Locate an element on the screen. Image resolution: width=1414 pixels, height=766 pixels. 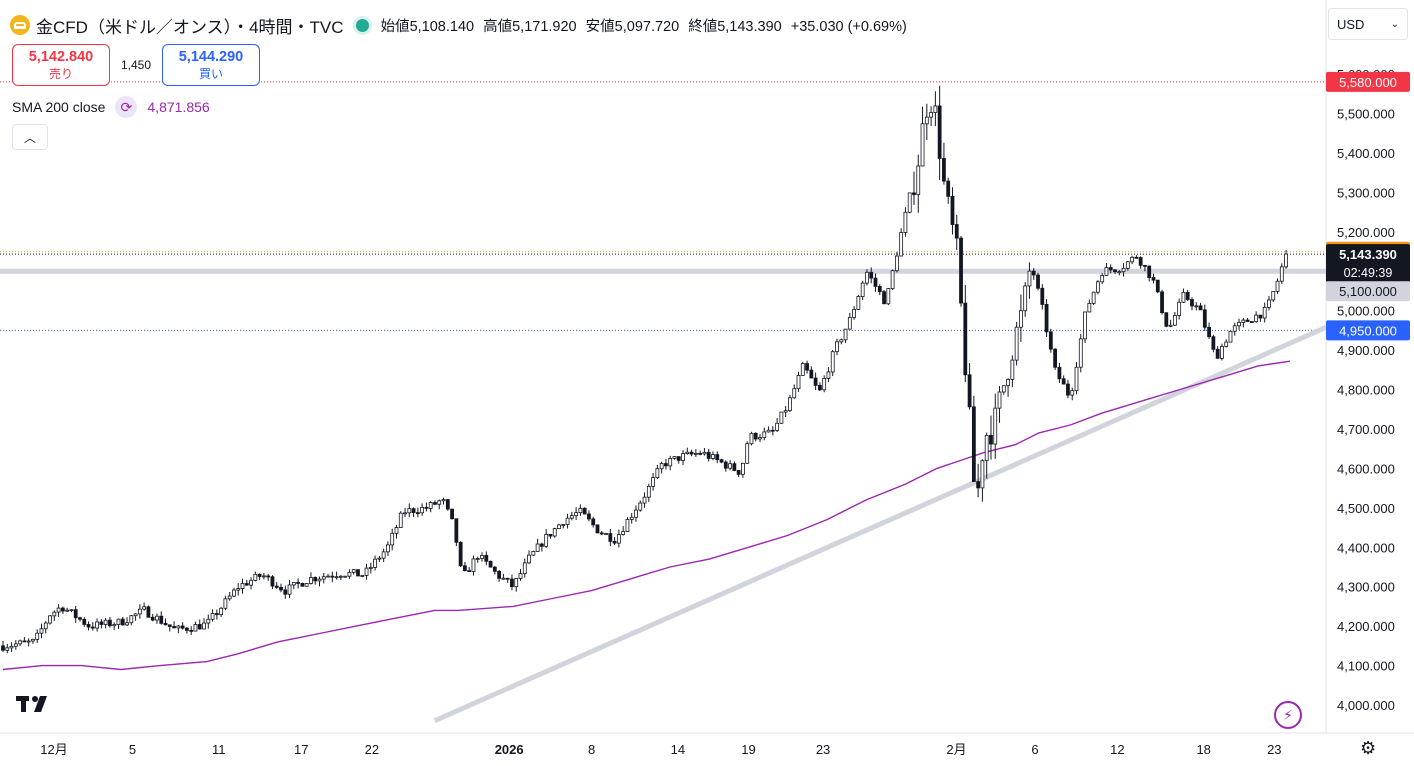
currency-select: USD ⌄ is located at coordinates (1368, 24).